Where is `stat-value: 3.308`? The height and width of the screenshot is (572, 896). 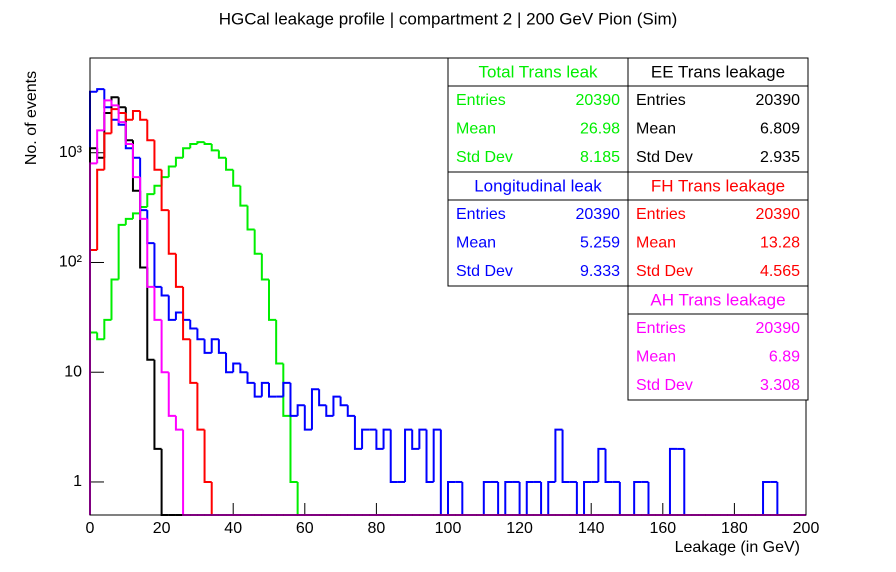 stat-value: 3.308 is located at coordinates (780, 385).